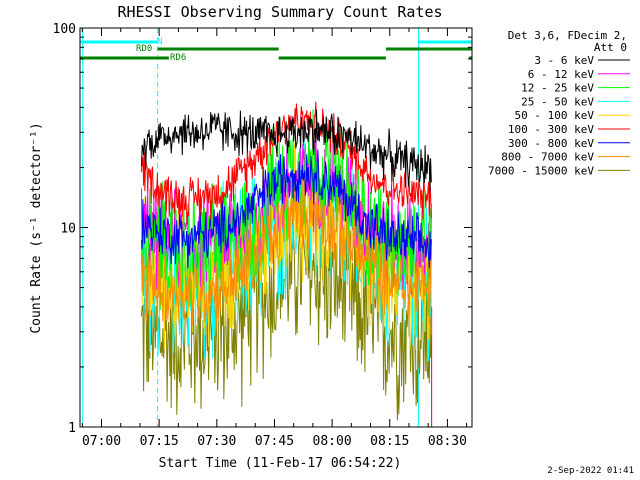 This screenshot has height=480, width=640. I want to click on y-tick-label: 10, so click(68, 229).